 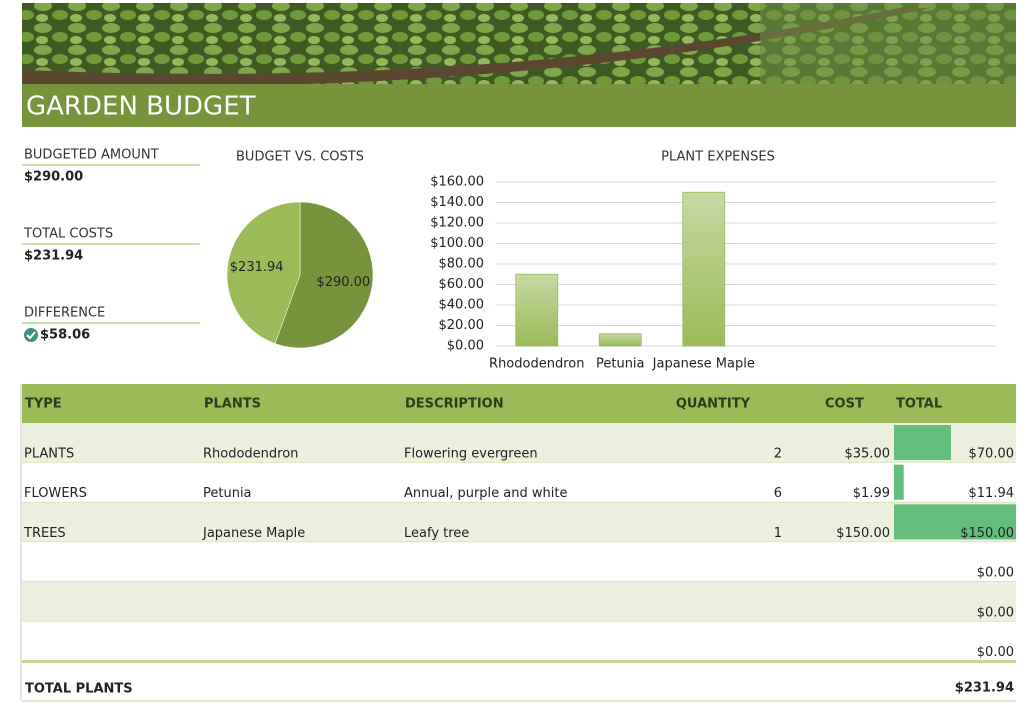 What do you see at coordinates (462, 325) in the screenshot?
I see `y-tick-label: $20.00` at bounding box center [462, 325].